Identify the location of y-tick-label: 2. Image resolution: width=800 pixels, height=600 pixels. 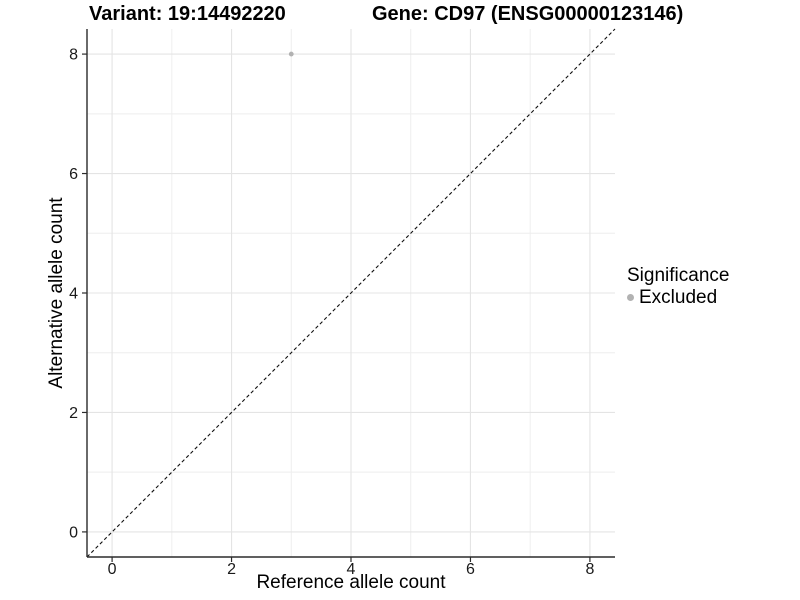
(73, 413).